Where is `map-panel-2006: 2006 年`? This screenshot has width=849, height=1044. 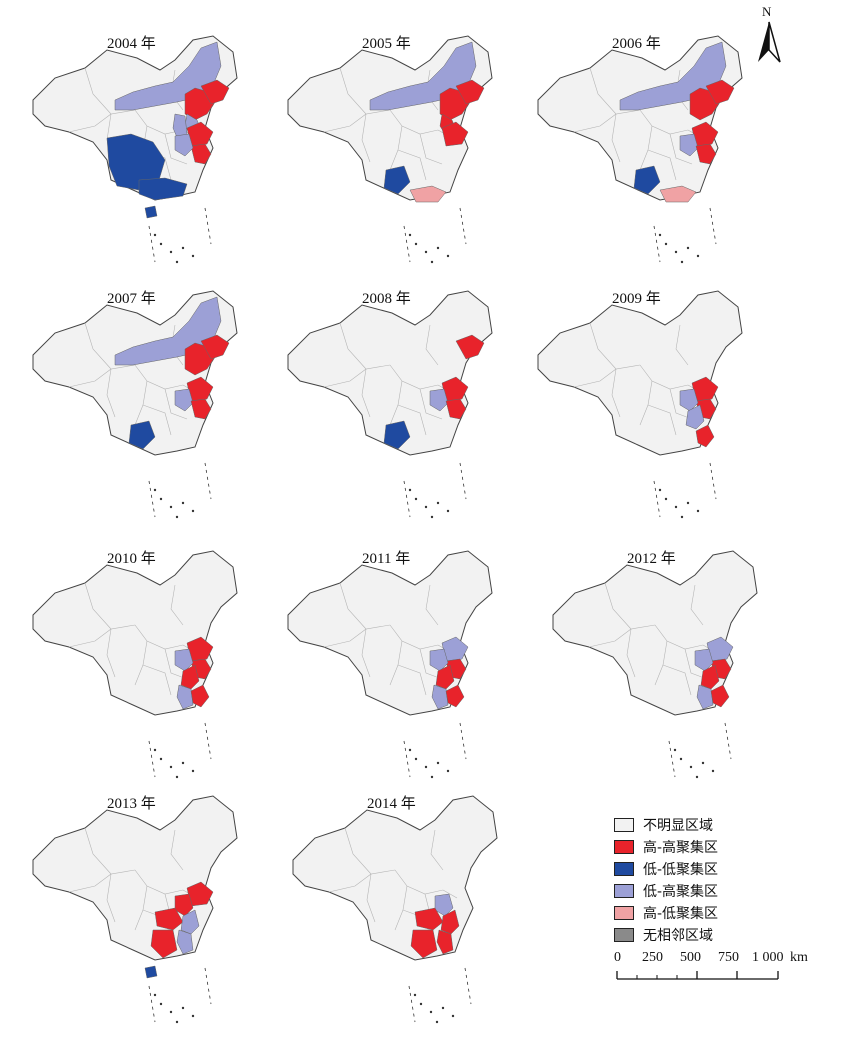 map-panel-2006: 2006 年 is located at coordinates (635, 150).